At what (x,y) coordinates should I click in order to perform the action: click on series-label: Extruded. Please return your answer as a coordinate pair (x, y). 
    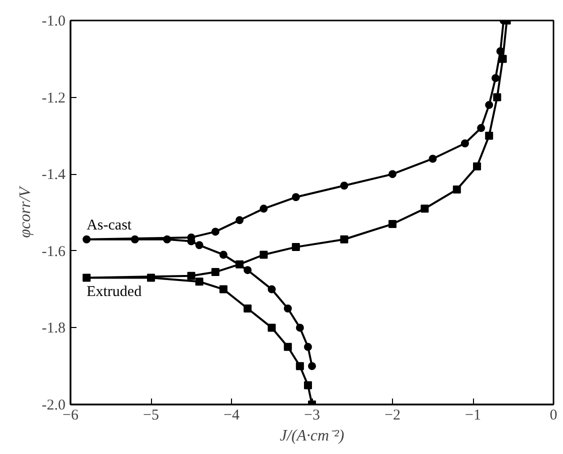
    Looking at the image, I should click on (114, 292).